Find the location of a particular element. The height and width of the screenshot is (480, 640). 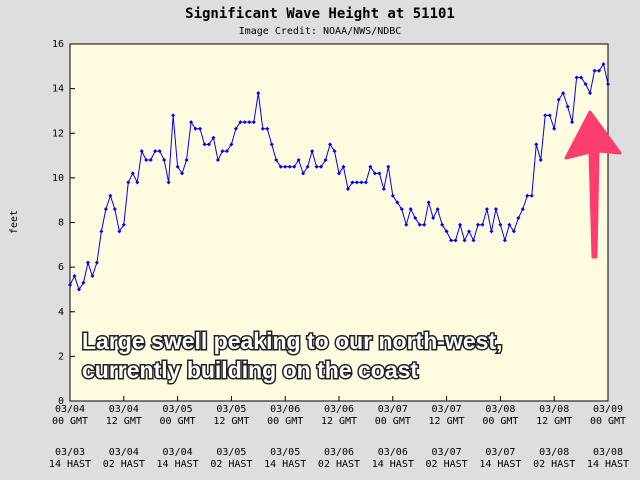

y-tick-label: 2 is located at coordinates (61, 356).